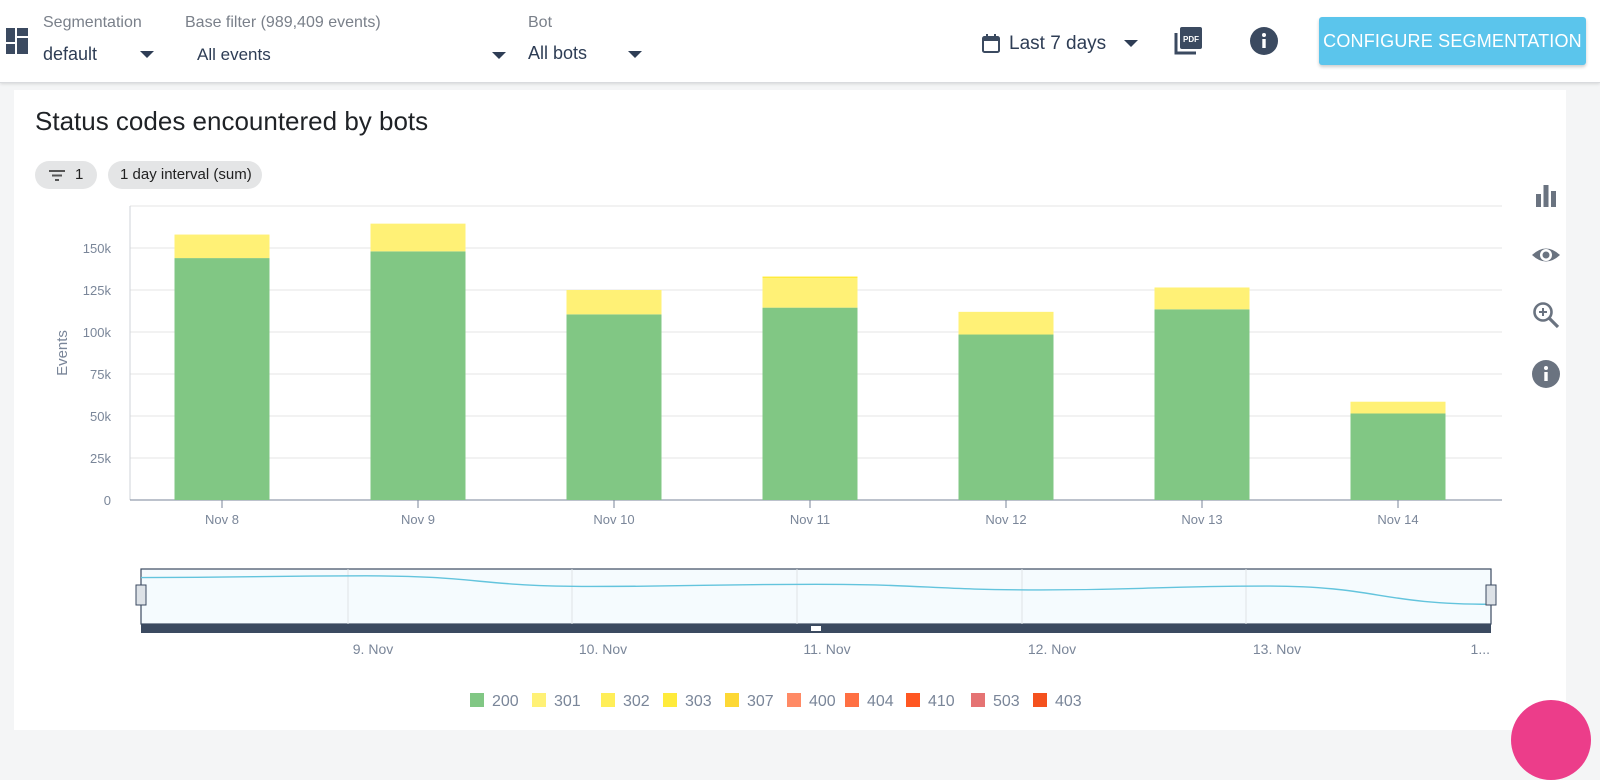 This screenshot has width=1600, height=780. What do you see at coordinates (540, 22) in the screenshot?
I see `bot-label: Bot` at bounding box center [540, 22].